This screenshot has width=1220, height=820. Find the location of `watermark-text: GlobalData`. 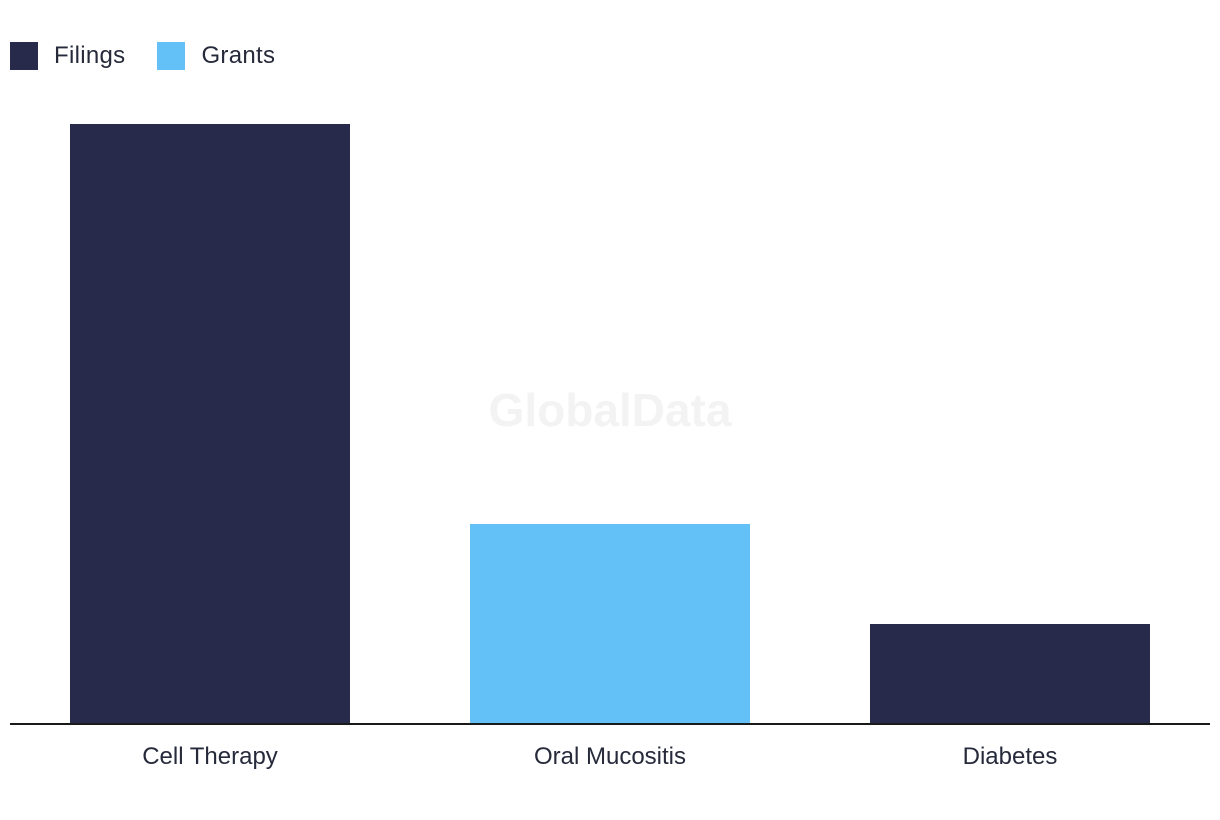

watermark-text: GlobalData is located at coordinates (610, 410).